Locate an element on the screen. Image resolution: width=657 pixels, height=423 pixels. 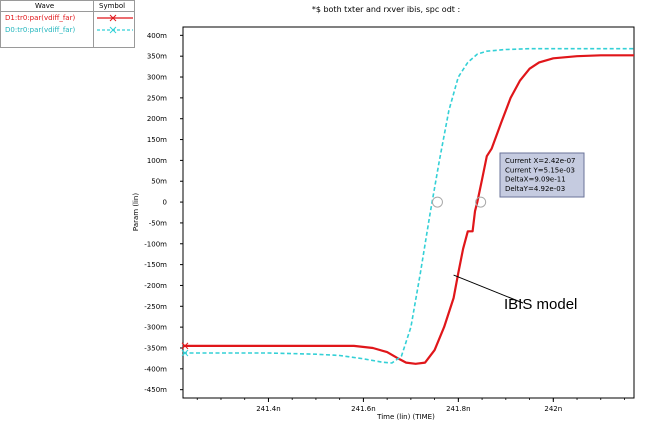
y-tick-label: 100m is located at coordinates (157, 161).